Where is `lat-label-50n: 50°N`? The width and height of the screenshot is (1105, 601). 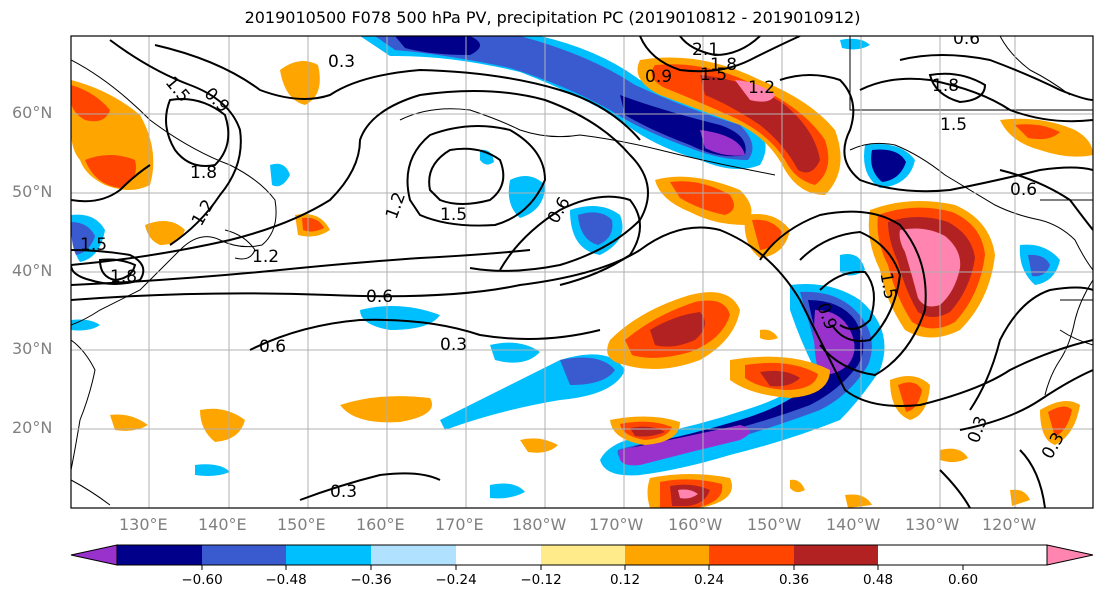 lat-label-50n: 50°N is located at coordinates (32, 191).